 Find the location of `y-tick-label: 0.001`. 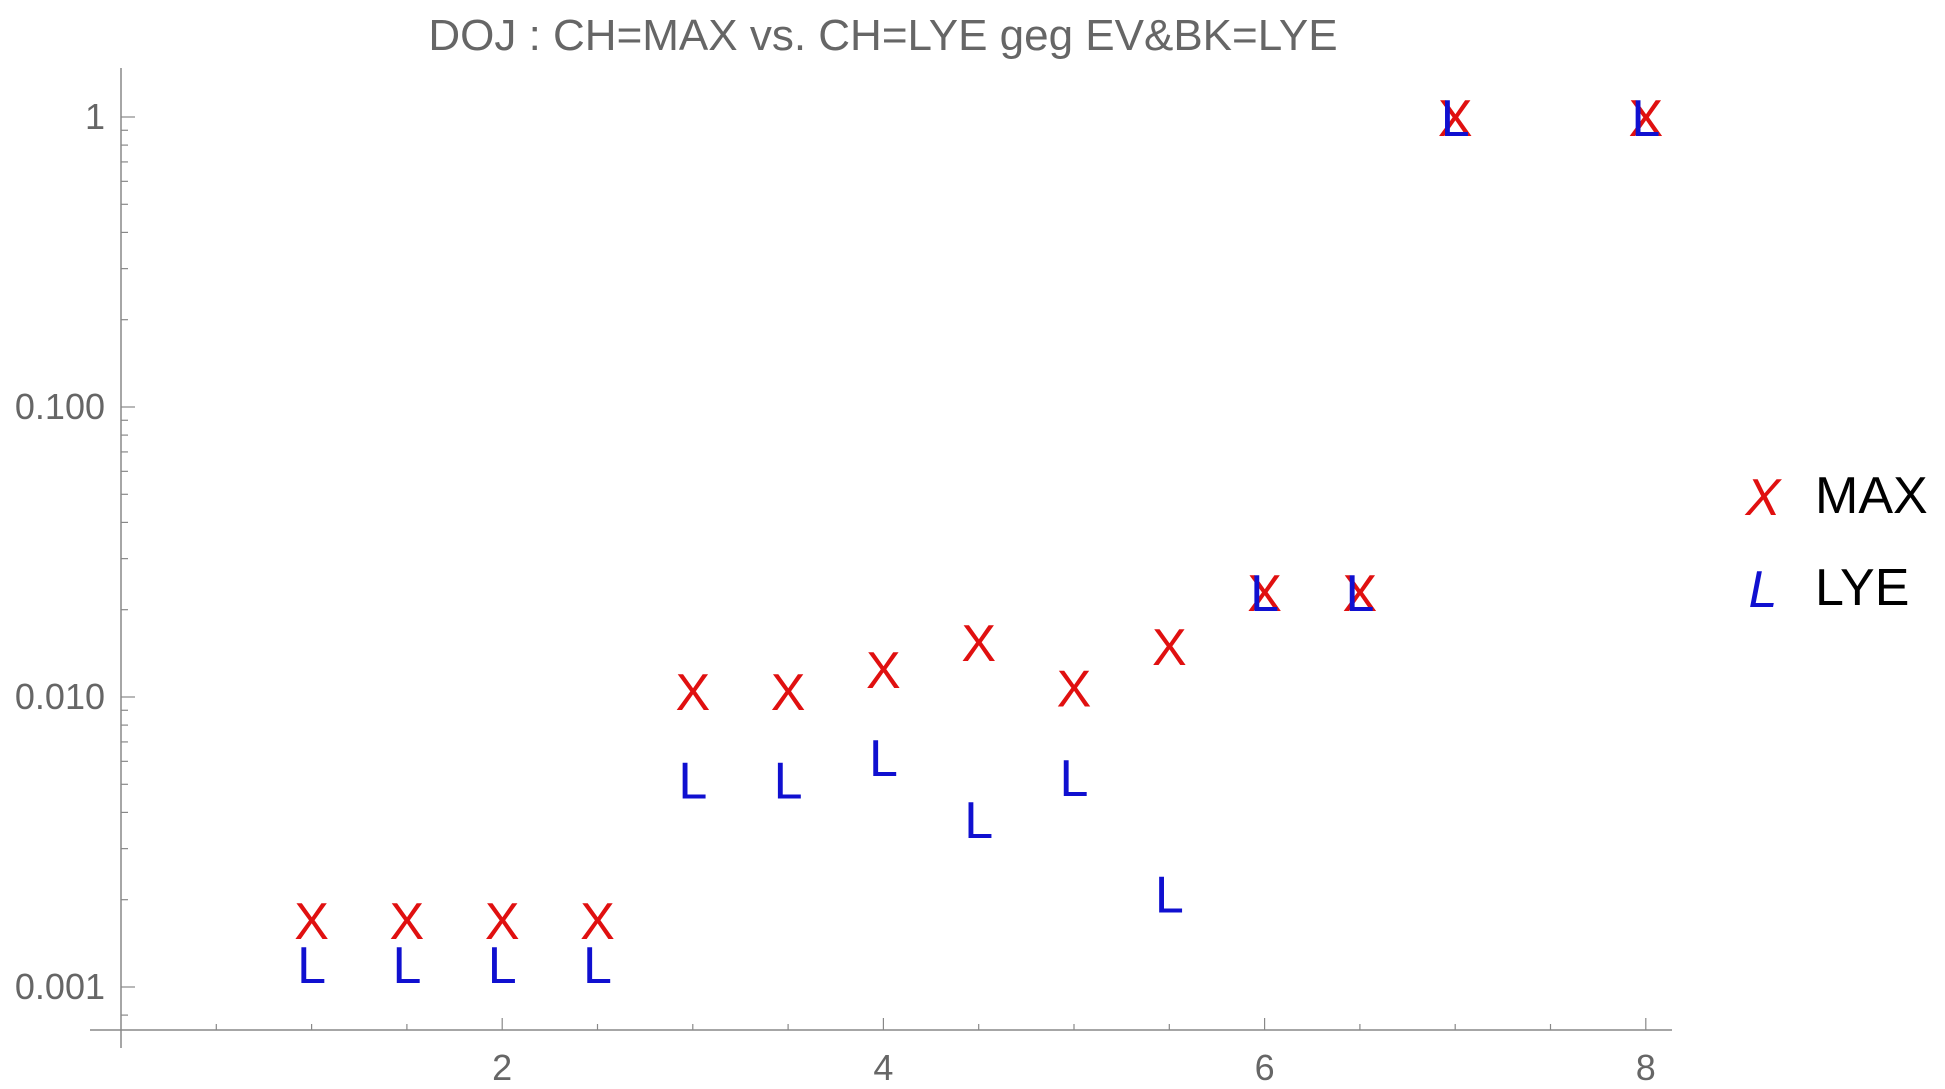

y-tick-label: 0.001 is located at coordinates (60, 986).